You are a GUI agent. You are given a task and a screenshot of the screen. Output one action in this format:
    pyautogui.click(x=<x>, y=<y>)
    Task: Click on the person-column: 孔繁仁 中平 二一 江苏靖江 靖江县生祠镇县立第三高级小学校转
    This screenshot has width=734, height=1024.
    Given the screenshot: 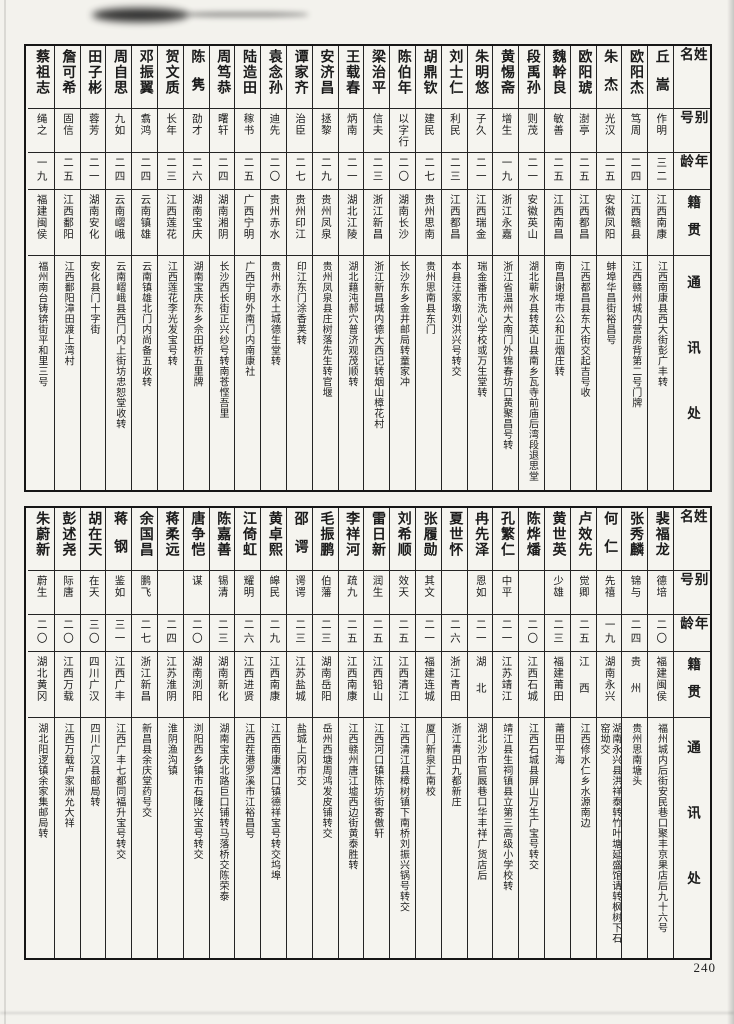 What is the action you would take?
    pyautogui.click(x=505, y=733)
    